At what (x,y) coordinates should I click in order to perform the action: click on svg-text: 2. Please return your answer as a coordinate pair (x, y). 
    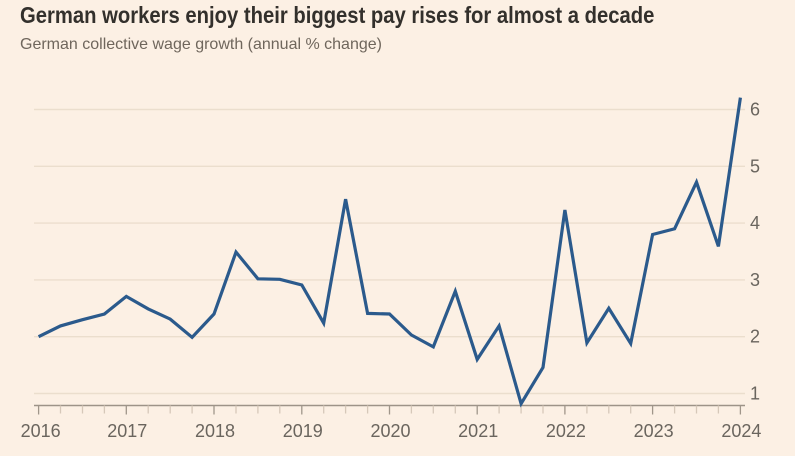
    Looking at the image, I should click on (755, 337).